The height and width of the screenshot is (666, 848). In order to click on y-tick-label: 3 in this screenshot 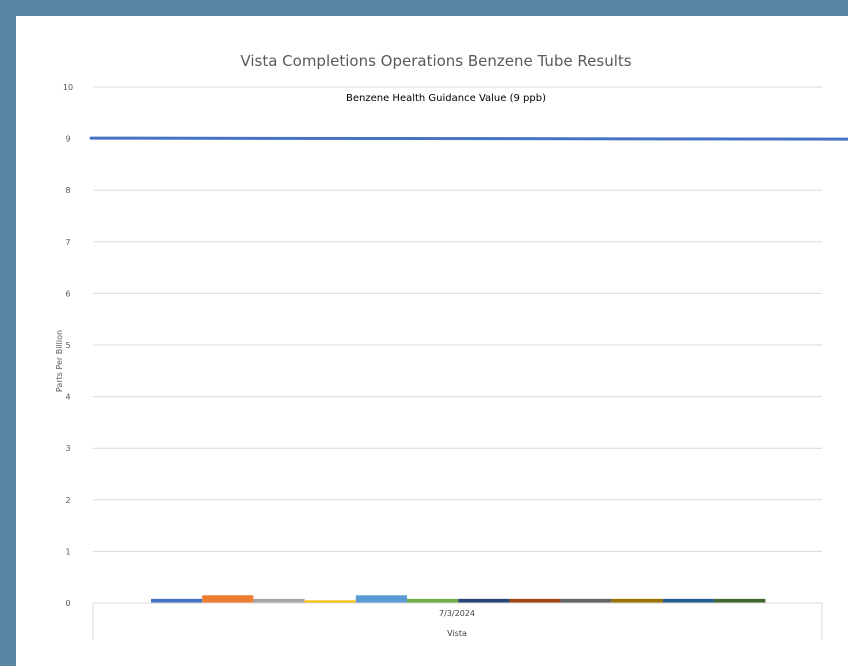, I will do `click(67, 448)`.